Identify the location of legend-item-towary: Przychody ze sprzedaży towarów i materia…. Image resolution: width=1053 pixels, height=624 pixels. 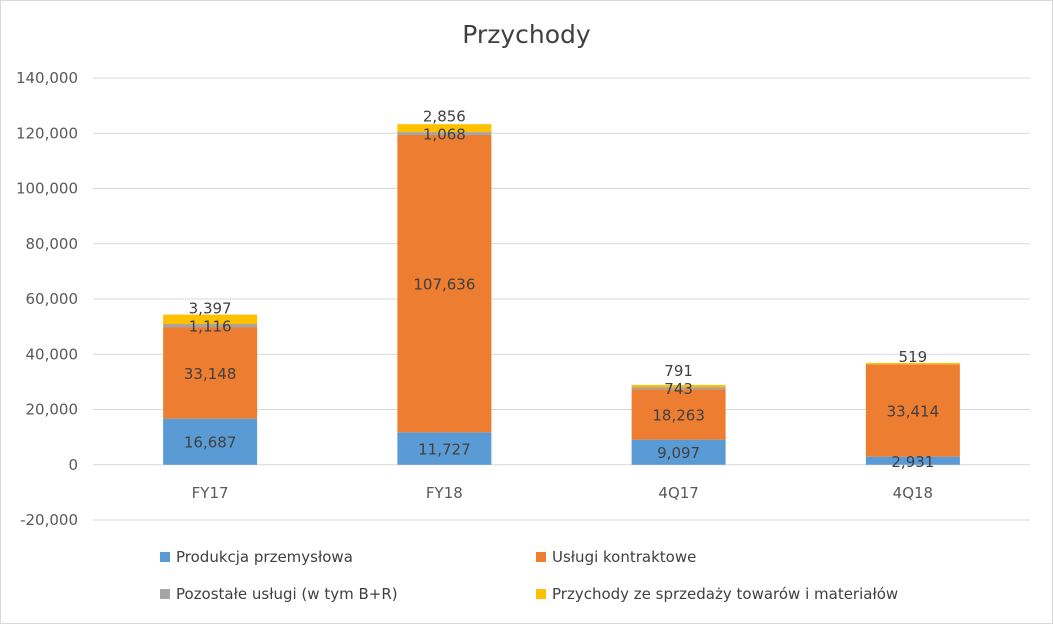
(717, 594).